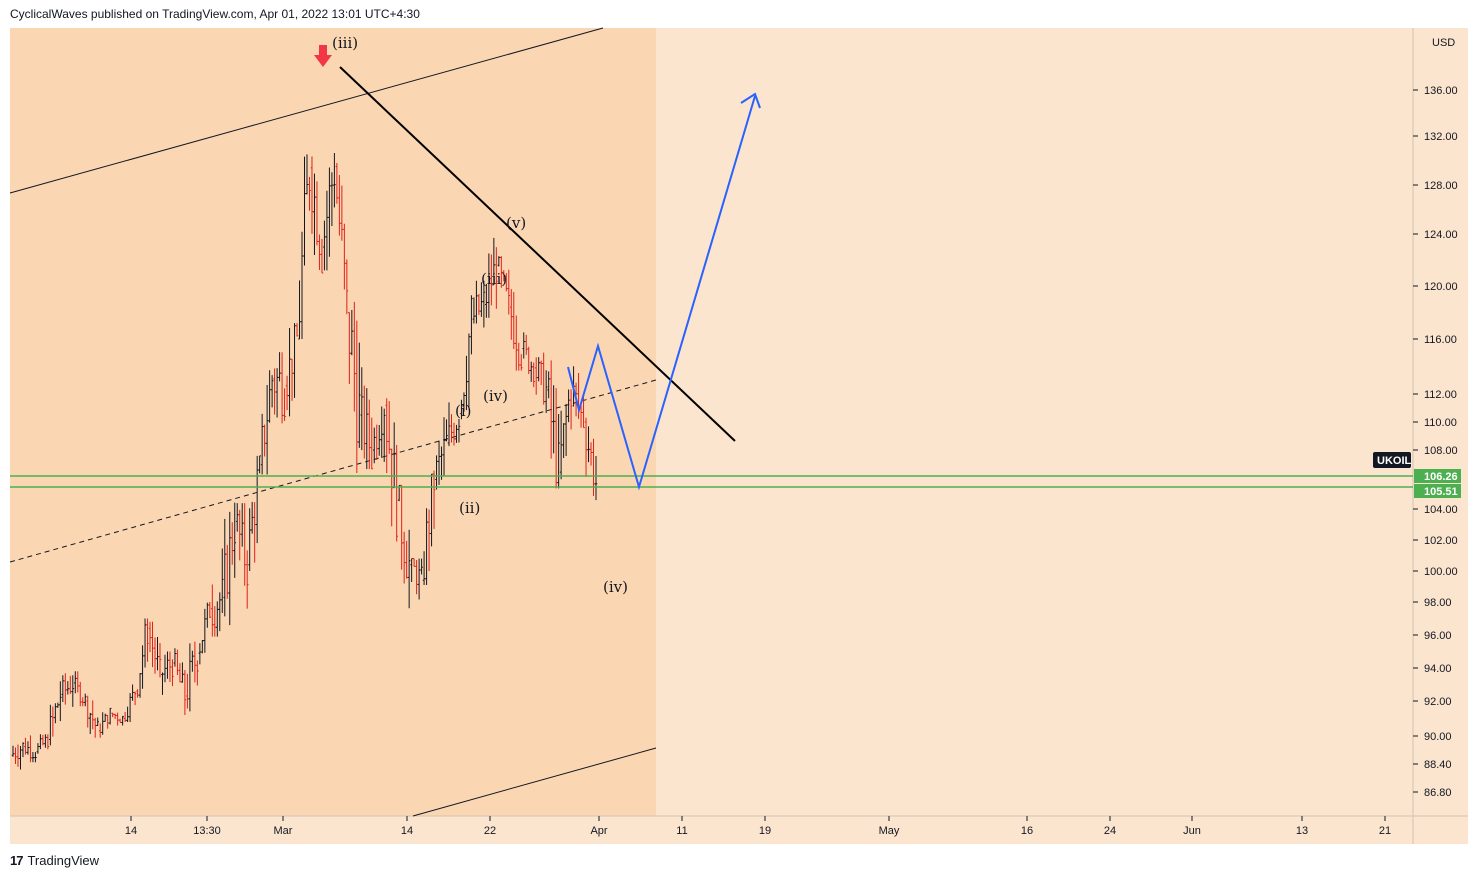  I want to click on channel-mid-dashed-line, so click(333, 471).